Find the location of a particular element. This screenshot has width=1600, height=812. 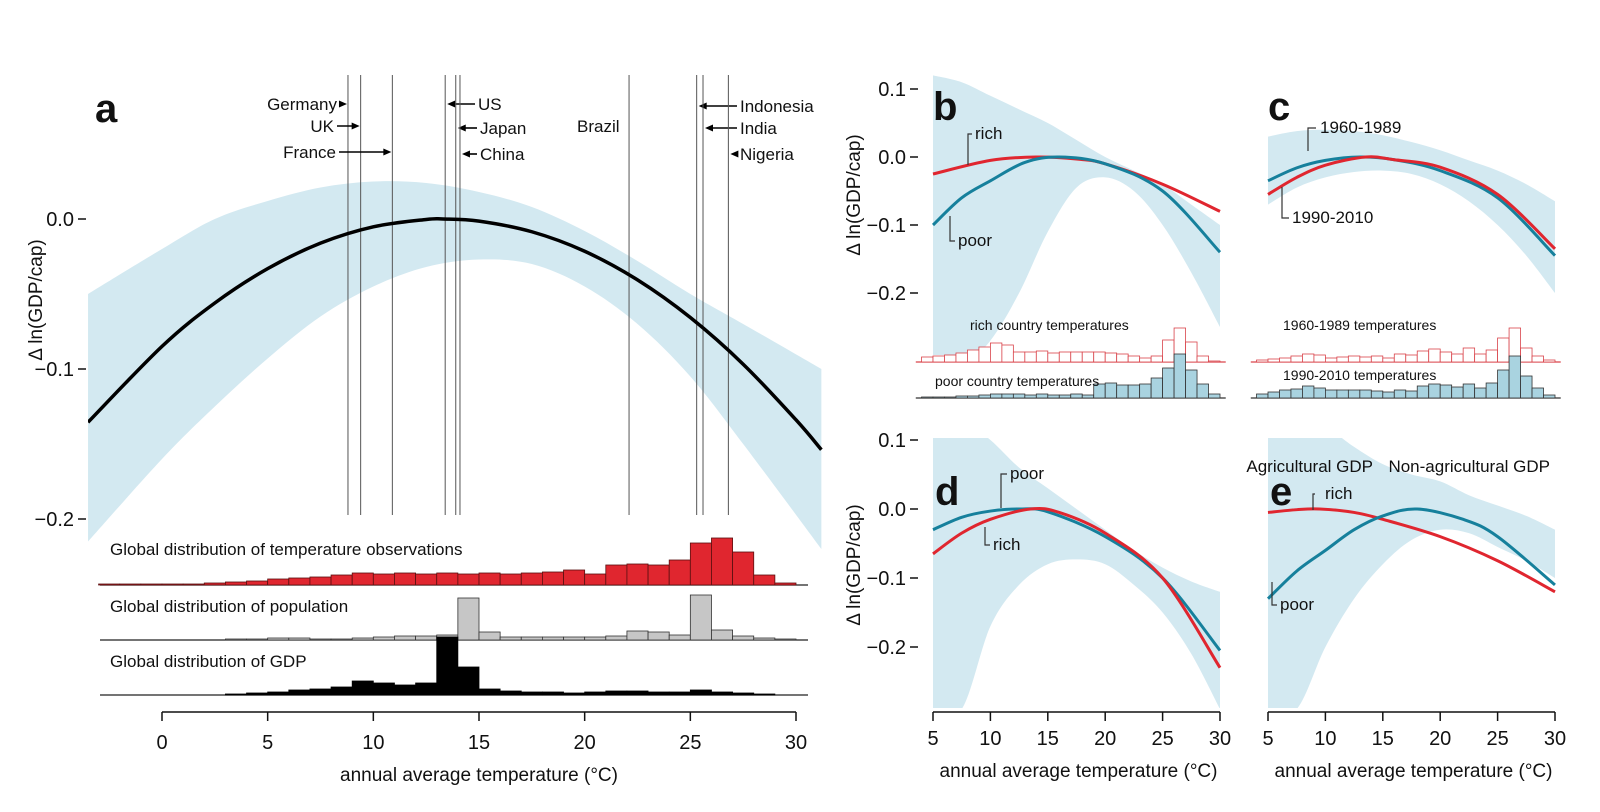

confidence-band-b is located at coordinates (1076, 215).